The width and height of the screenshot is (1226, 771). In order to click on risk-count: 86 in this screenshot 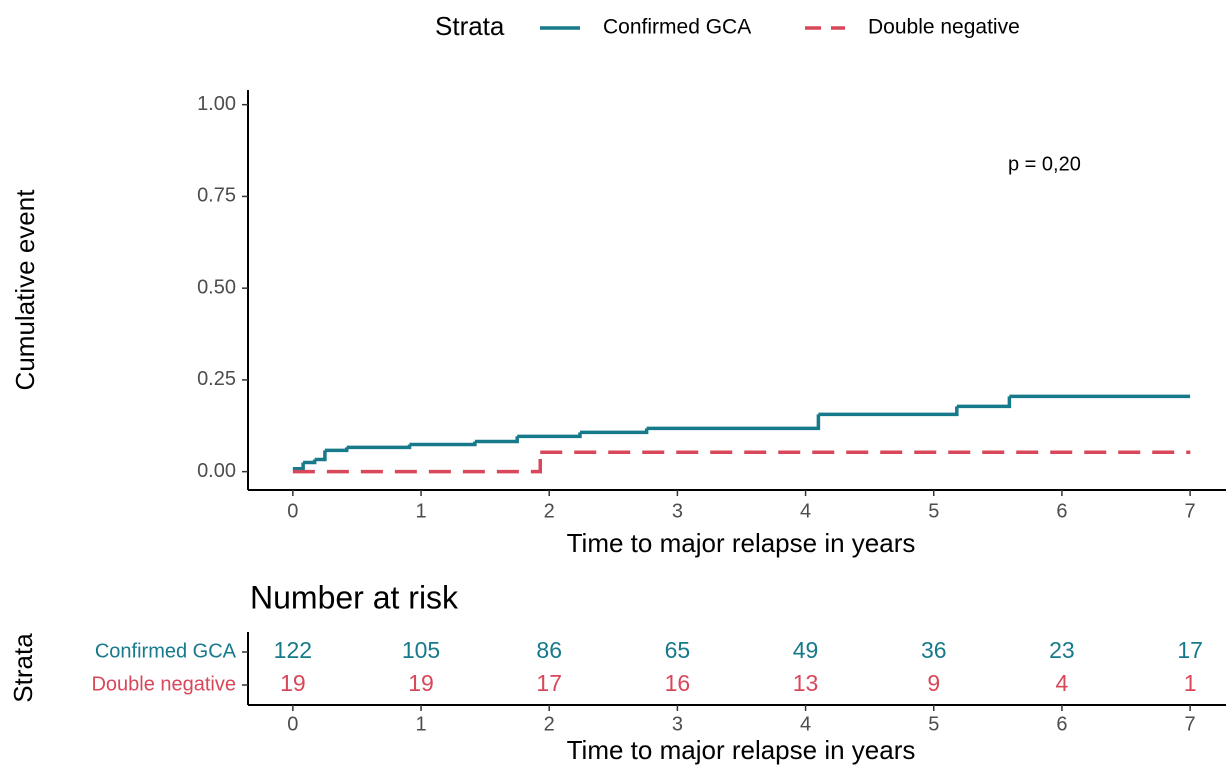, I will do `click(549, 650)`.